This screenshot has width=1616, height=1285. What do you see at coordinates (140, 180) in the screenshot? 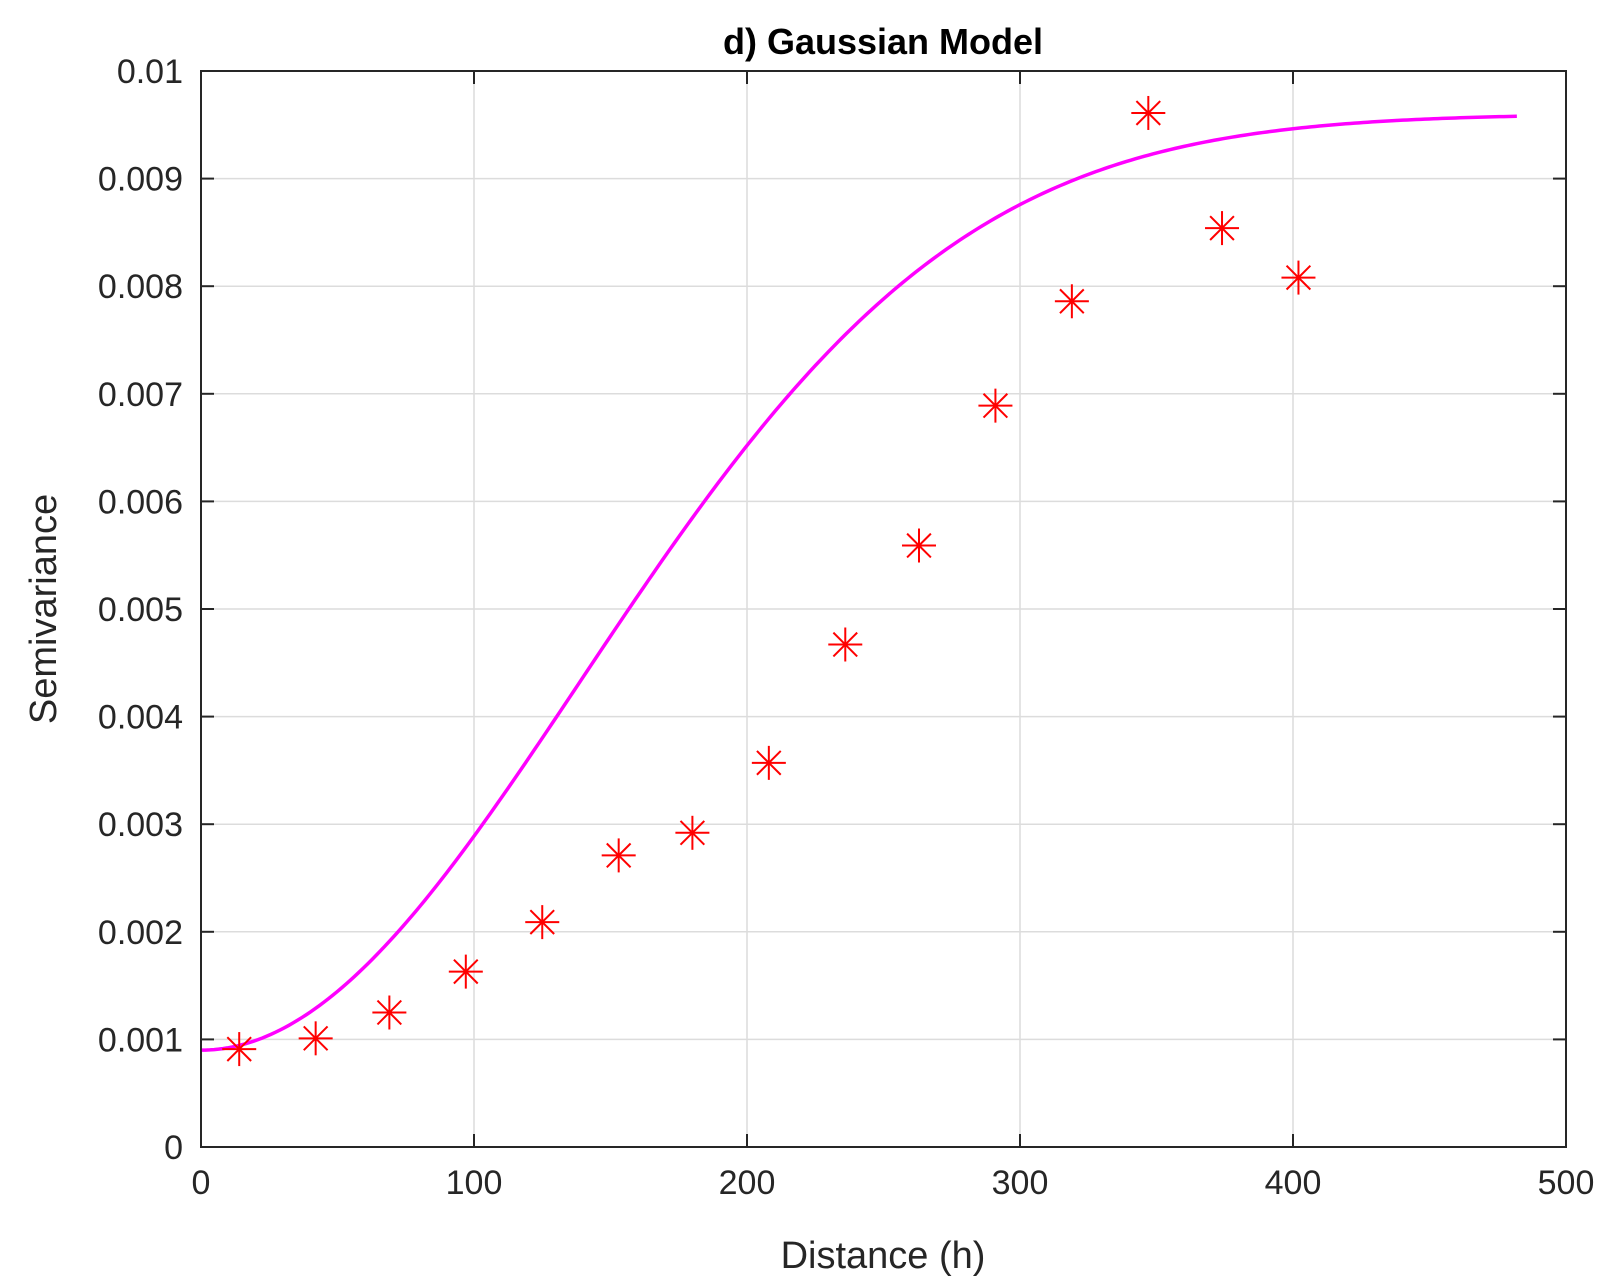
I see `y-tick-label: 0.009` at bounding box center [140, 180].